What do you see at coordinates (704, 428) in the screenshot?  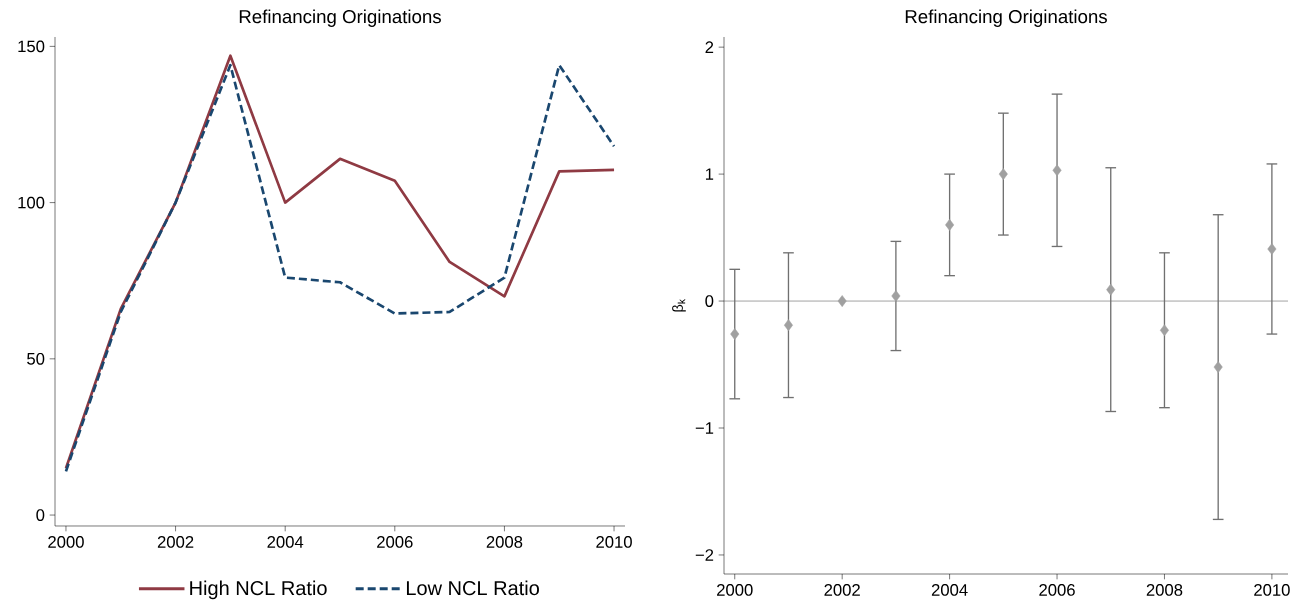 I see `y-tick-label: −1` at bounding box center [704, 428].